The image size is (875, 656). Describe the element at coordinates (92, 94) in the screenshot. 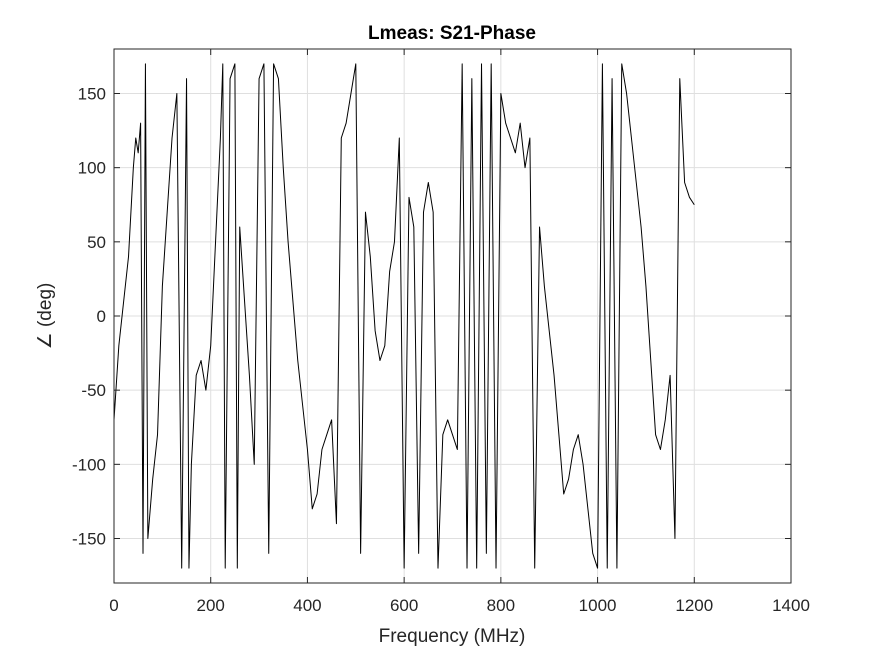

I see `y-tick-label: 150` at that location.